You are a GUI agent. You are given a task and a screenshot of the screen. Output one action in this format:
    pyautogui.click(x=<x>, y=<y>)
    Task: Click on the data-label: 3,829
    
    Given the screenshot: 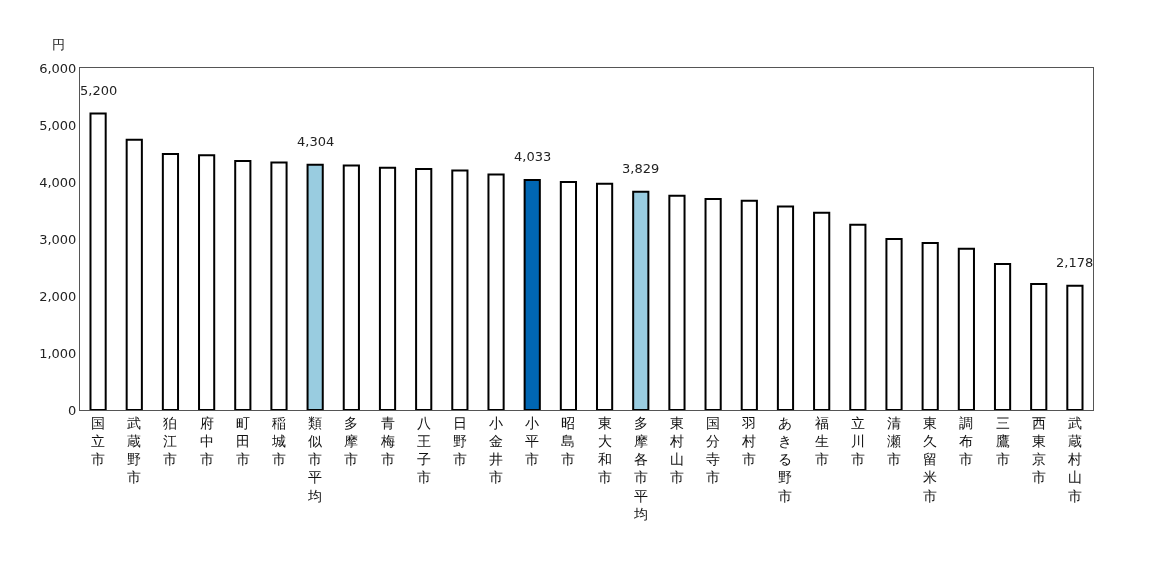 What is the action you would take?
    pyautogui.click(x=641, y=168)
    